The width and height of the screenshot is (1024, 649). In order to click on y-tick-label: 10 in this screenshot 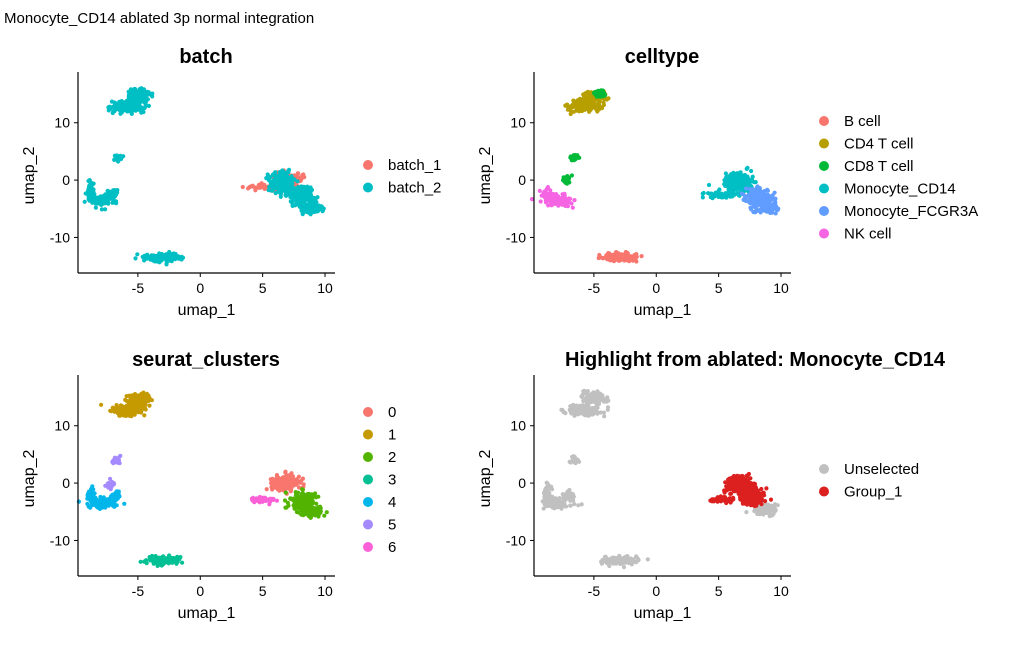, I will do `click(518, 123)`.